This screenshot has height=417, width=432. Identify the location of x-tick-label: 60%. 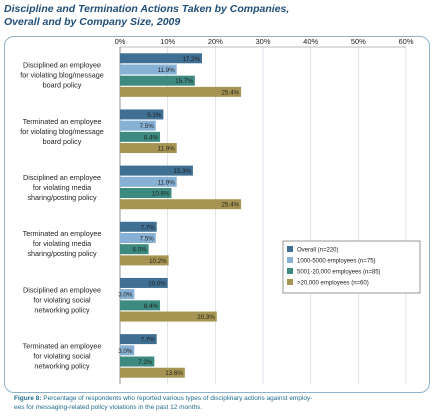
(405, 41).